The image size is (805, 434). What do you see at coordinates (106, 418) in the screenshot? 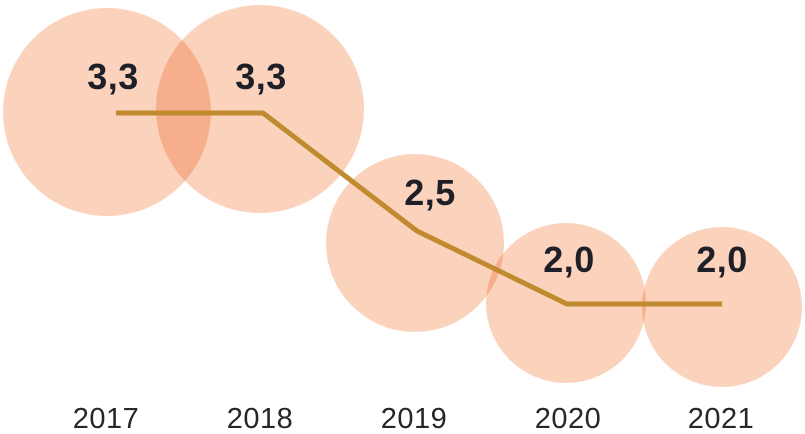
I see `x-axis-label-2017: 2017` at bounding box center [106, 418].